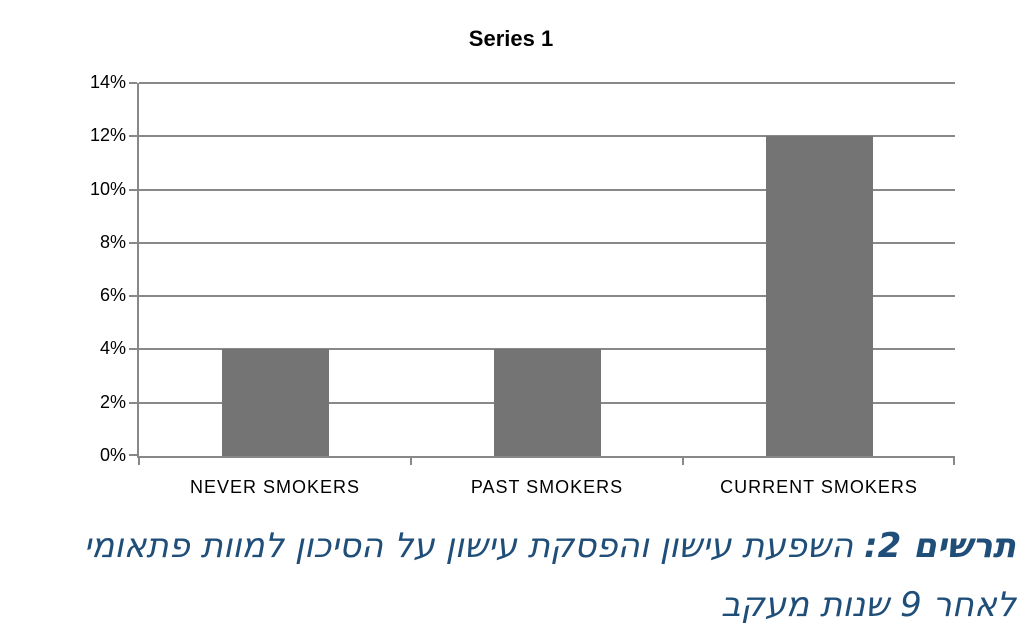 This screenshot has height=635, width=1022. I want to click on x-axis-category-label: PAST SMOKERS, so click(547, 487).